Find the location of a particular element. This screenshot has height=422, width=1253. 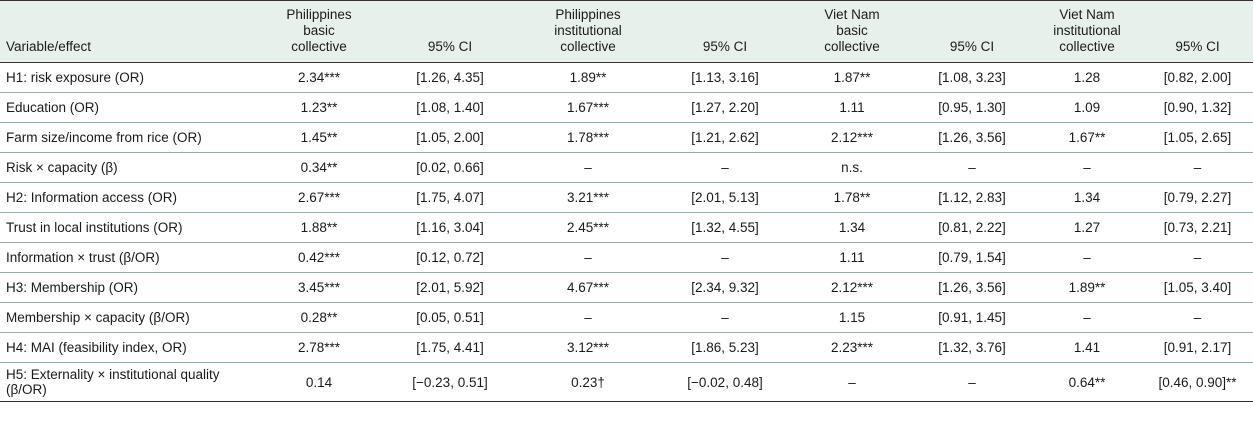

table-cell: [1.12, 2.83] is located at coordinates (972, 197).